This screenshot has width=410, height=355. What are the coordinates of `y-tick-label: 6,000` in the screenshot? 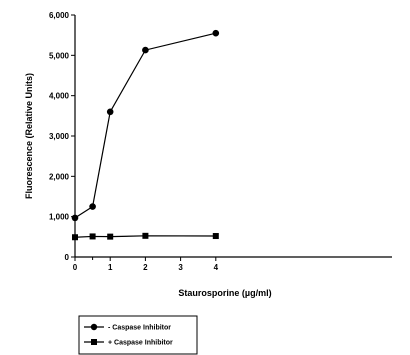 It's located at (59, 15).